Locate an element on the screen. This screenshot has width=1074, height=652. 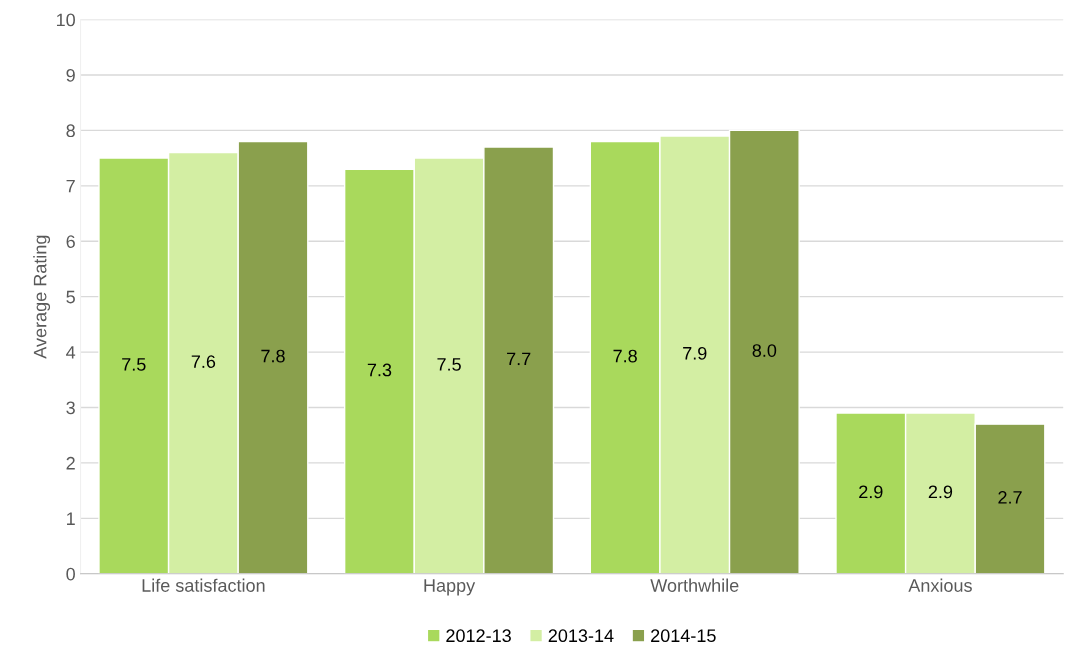
legend-label: 2013-14 is located at coordinates (581, 636).